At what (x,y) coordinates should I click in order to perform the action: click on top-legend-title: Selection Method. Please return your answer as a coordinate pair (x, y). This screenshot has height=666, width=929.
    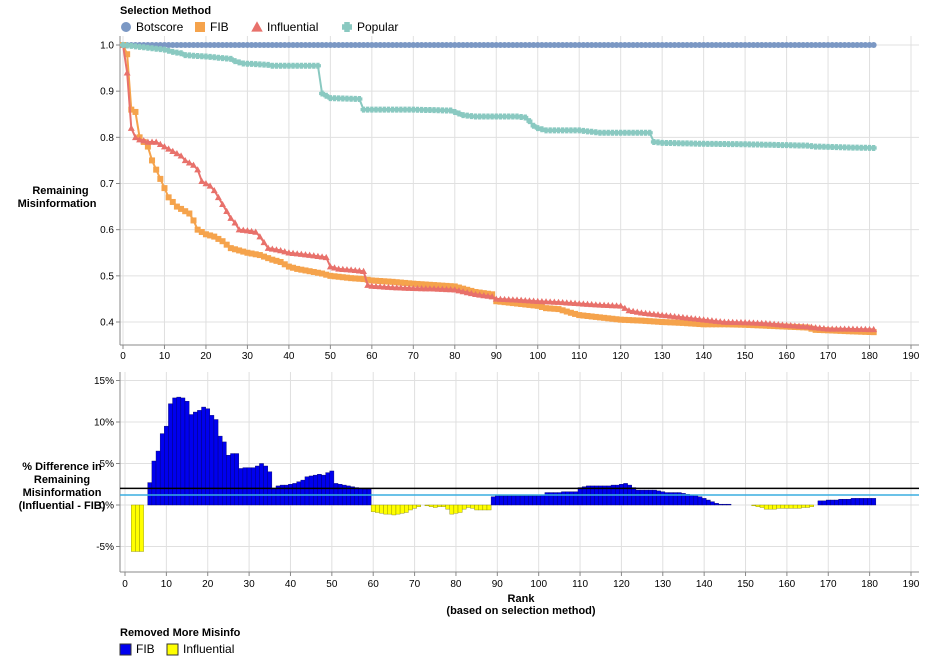
    Looking at the image, I should click on (165, 11).